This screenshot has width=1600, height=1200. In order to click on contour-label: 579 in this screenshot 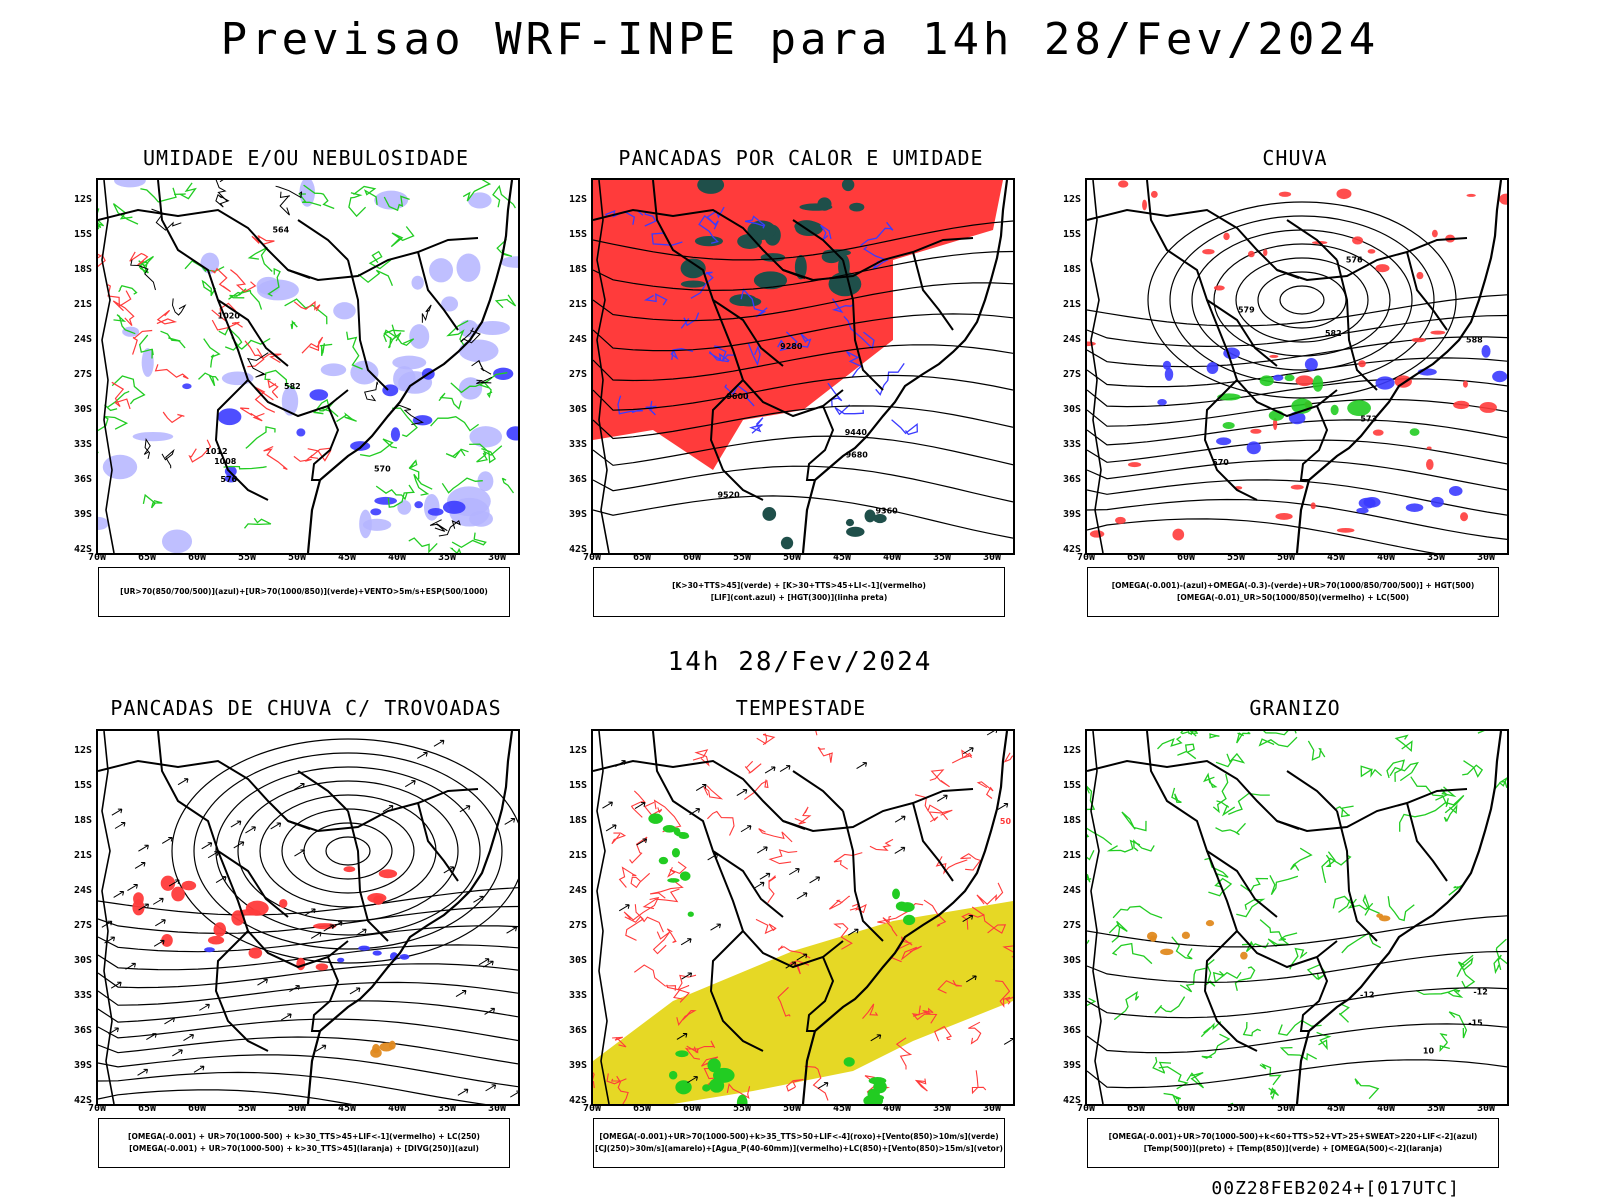, I will do `click(1246, 309)`.